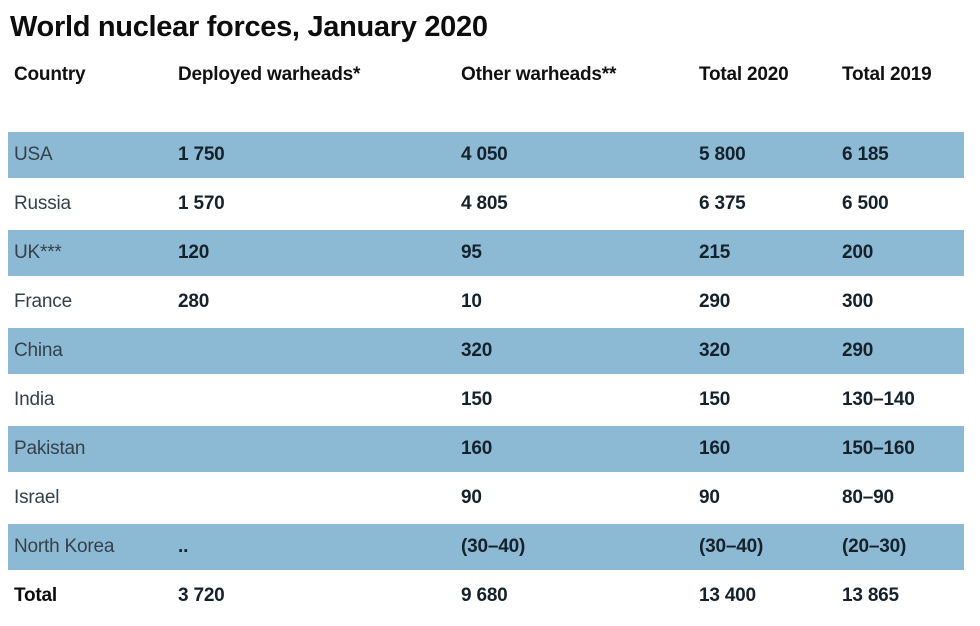  I want to click on cell-other: 150, so click(477, 399).